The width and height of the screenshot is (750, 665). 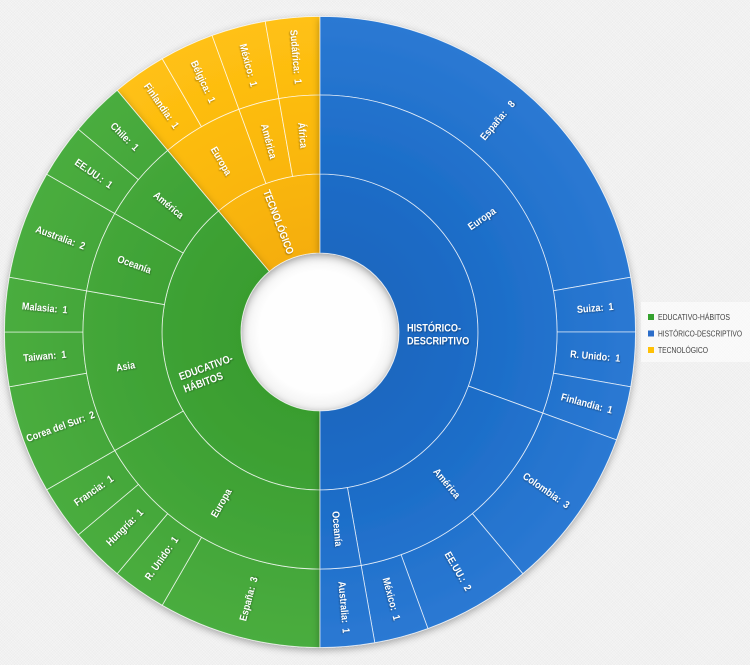 What do you see at coordinates (342, 607) in the screenshot?
I see `svg-text: Australia: 1` at bounding box center [342, 607].